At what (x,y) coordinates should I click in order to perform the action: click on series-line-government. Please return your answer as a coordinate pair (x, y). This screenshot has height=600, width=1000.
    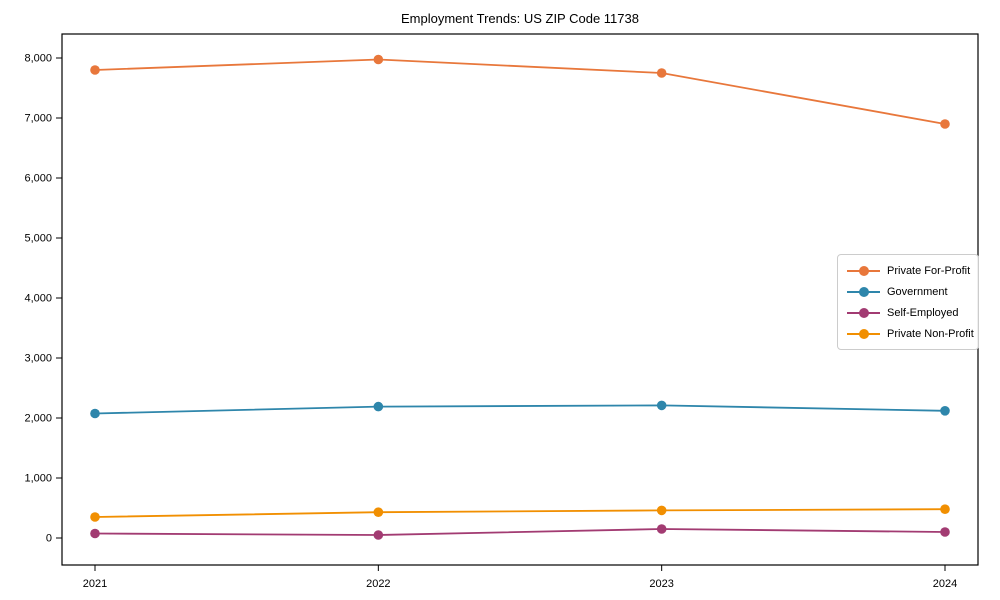
    Looking at the image, I should click on (520, 409).